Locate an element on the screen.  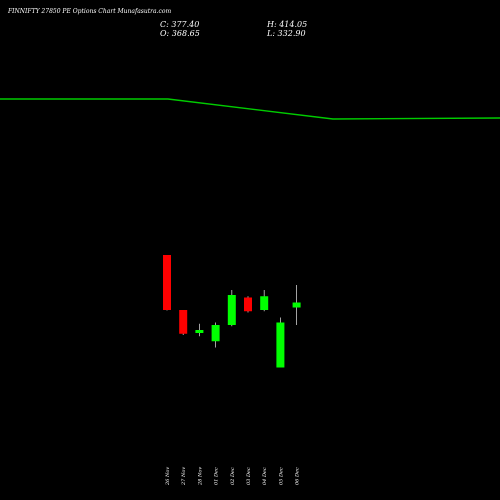
x-tick-label: 01 Dec is located at coordinates (217, 476).